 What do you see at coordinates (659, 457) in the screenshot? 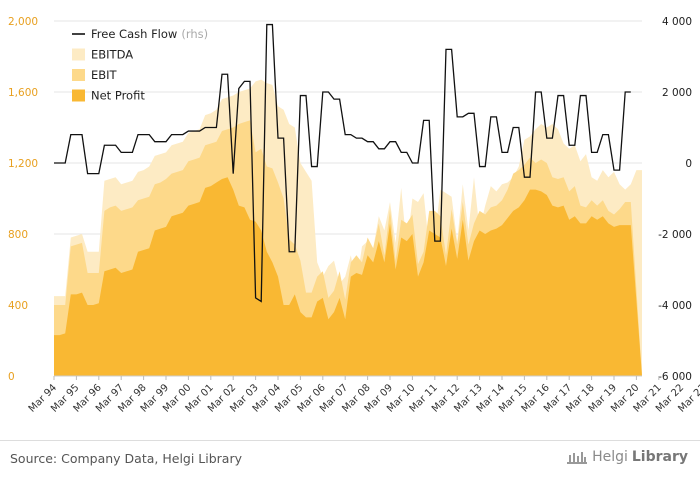
I see `brand-suffix: Library` at bounding box center [659, 457].